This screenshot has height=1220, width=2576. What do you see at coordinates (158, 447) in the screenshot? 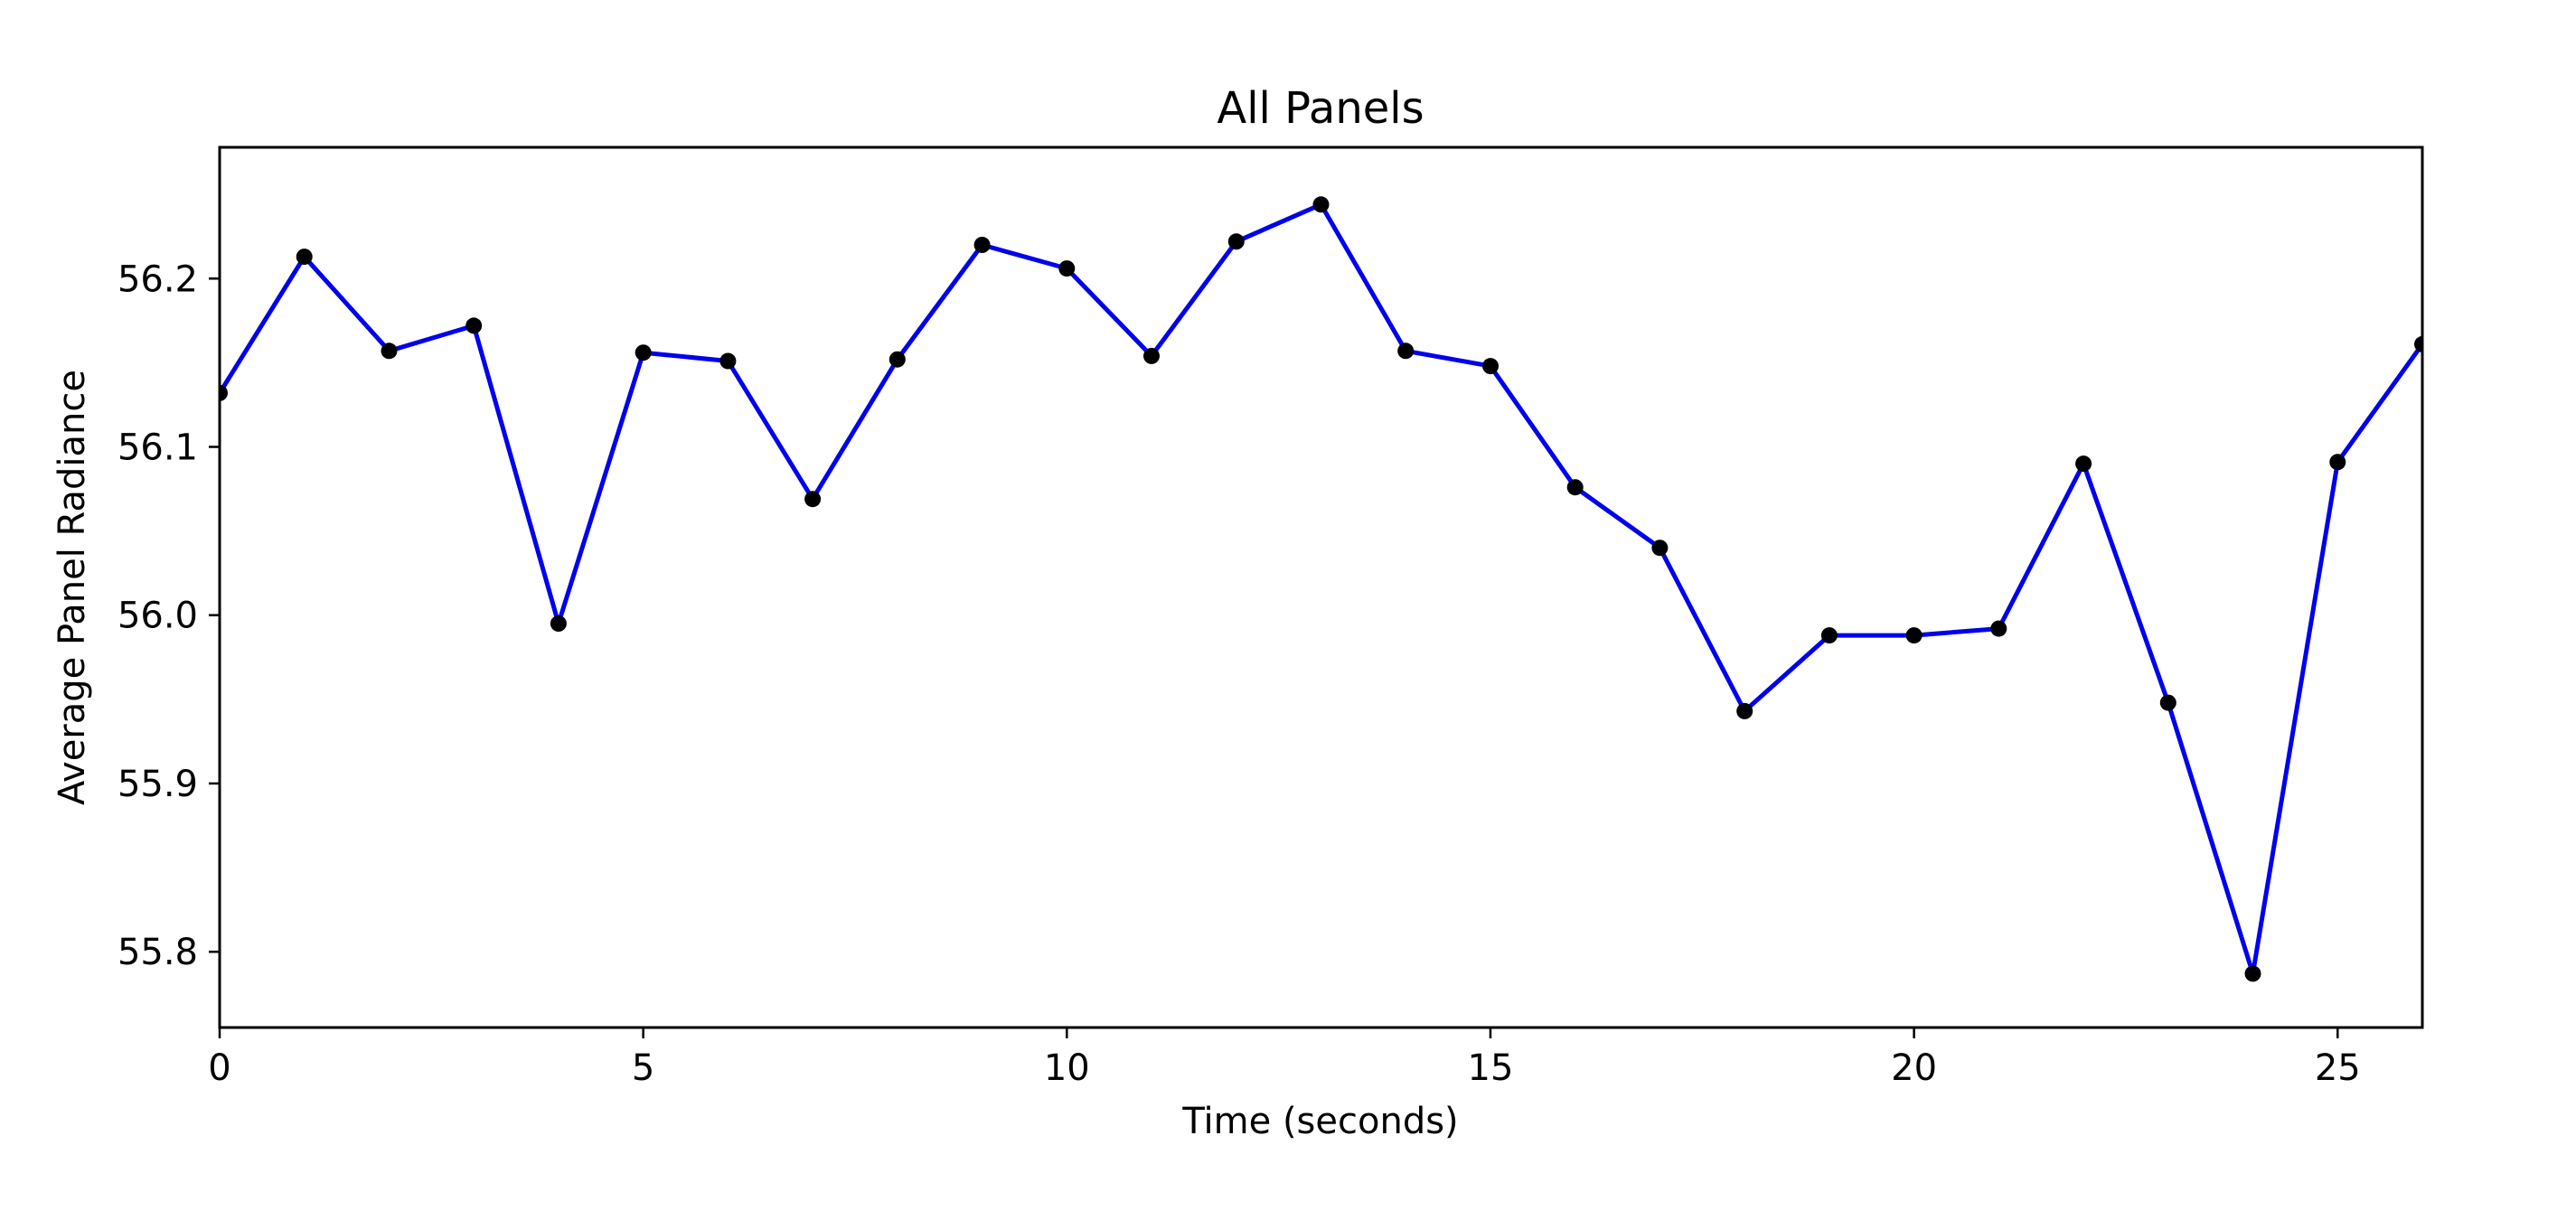
I see `y-tick-label: 56.1` at bounding box center [158, 447].